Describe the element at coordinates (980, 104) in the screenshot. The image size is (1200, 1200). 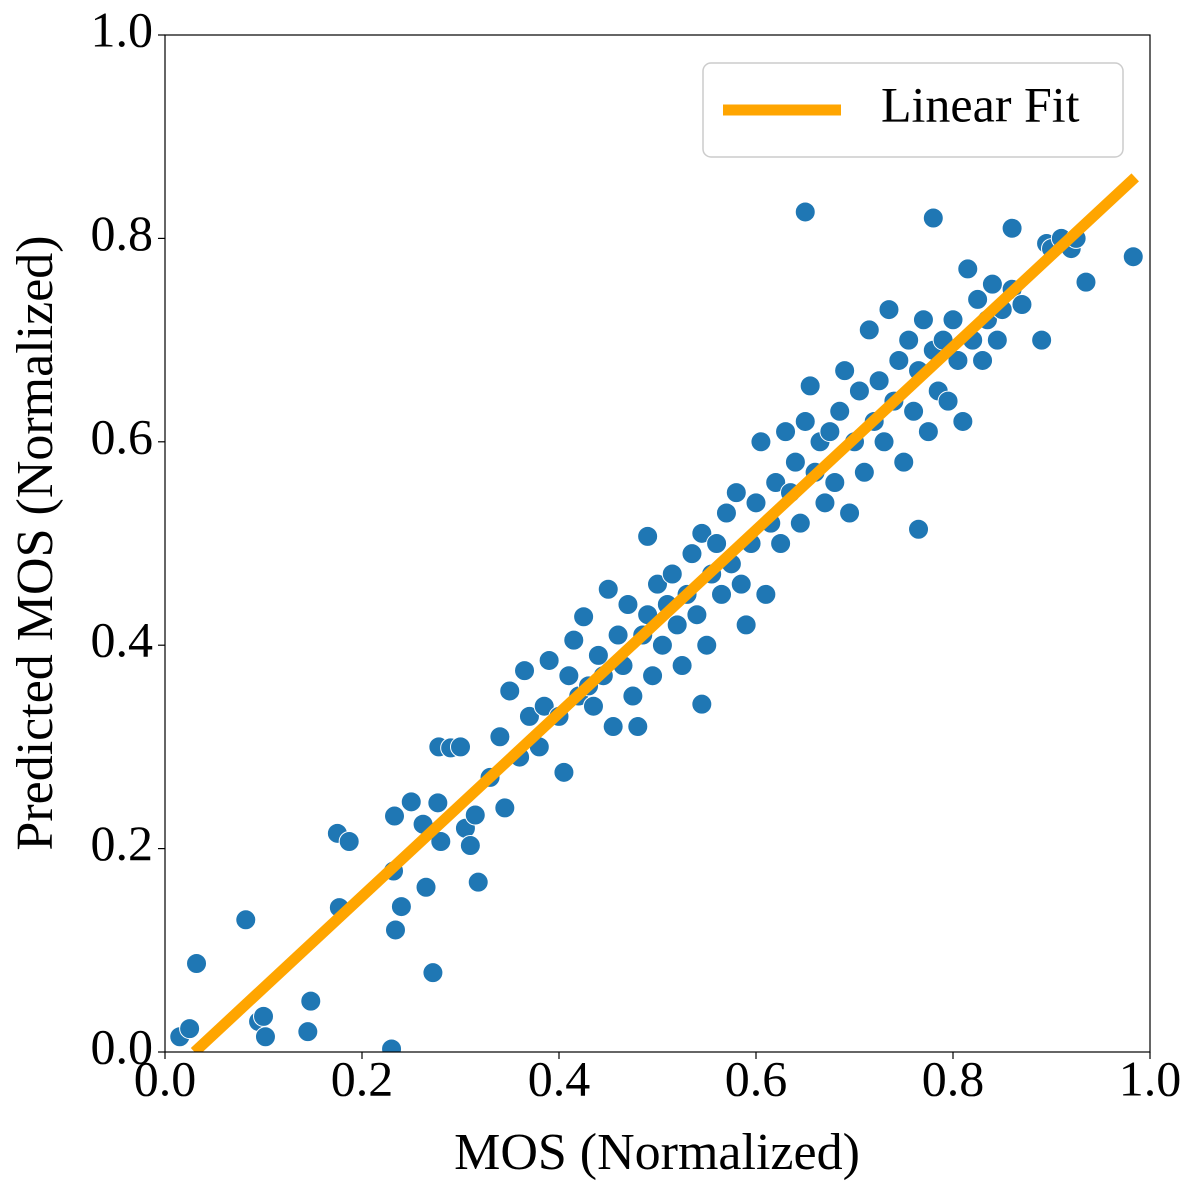
I see `legend-label: Linear Fit` at that location.